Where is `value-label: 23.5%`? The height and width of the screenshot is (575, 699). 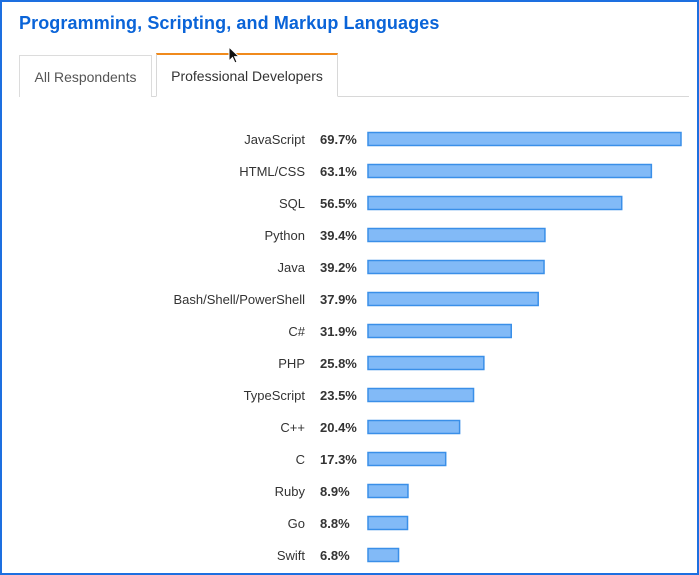 value-label: 23.5% is located at coordinates (338, 395).